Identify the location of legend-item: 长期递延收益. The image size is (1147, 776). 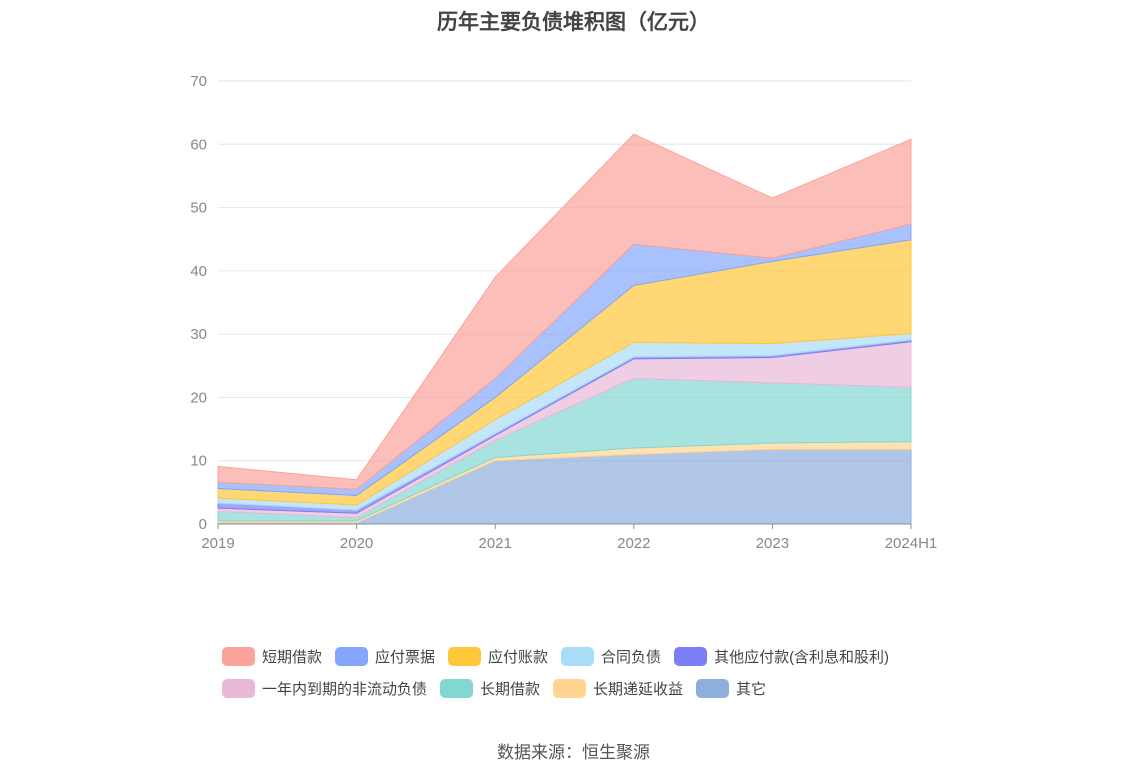
(618, 688).